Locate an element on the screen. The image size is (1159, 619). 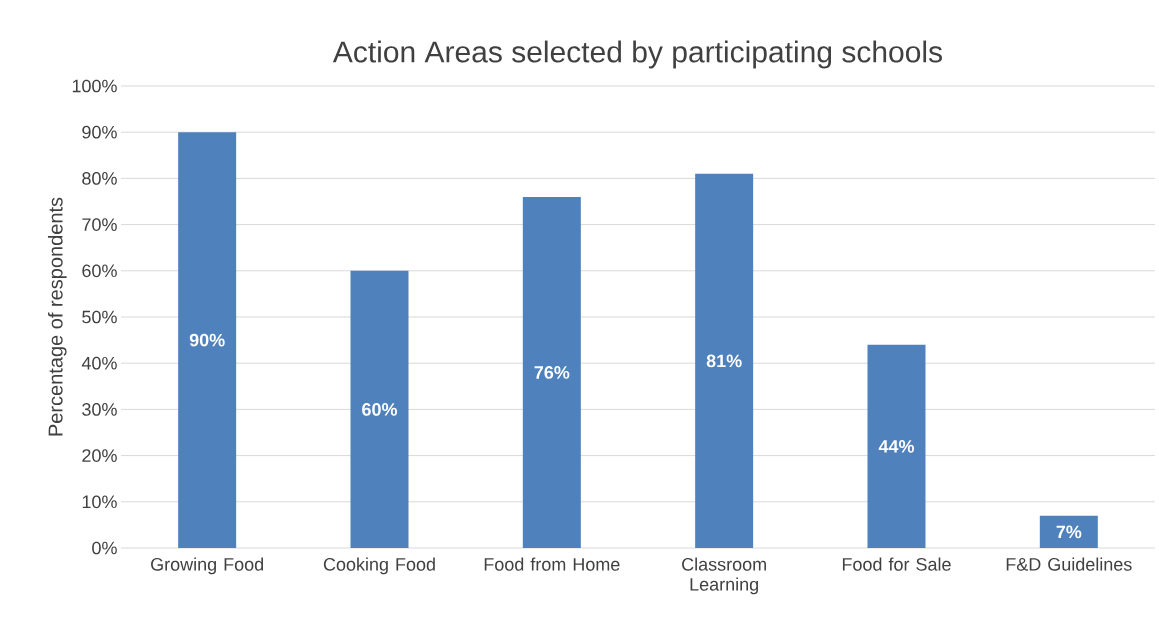
data-label: 44% is located at coordinates (896, 446).